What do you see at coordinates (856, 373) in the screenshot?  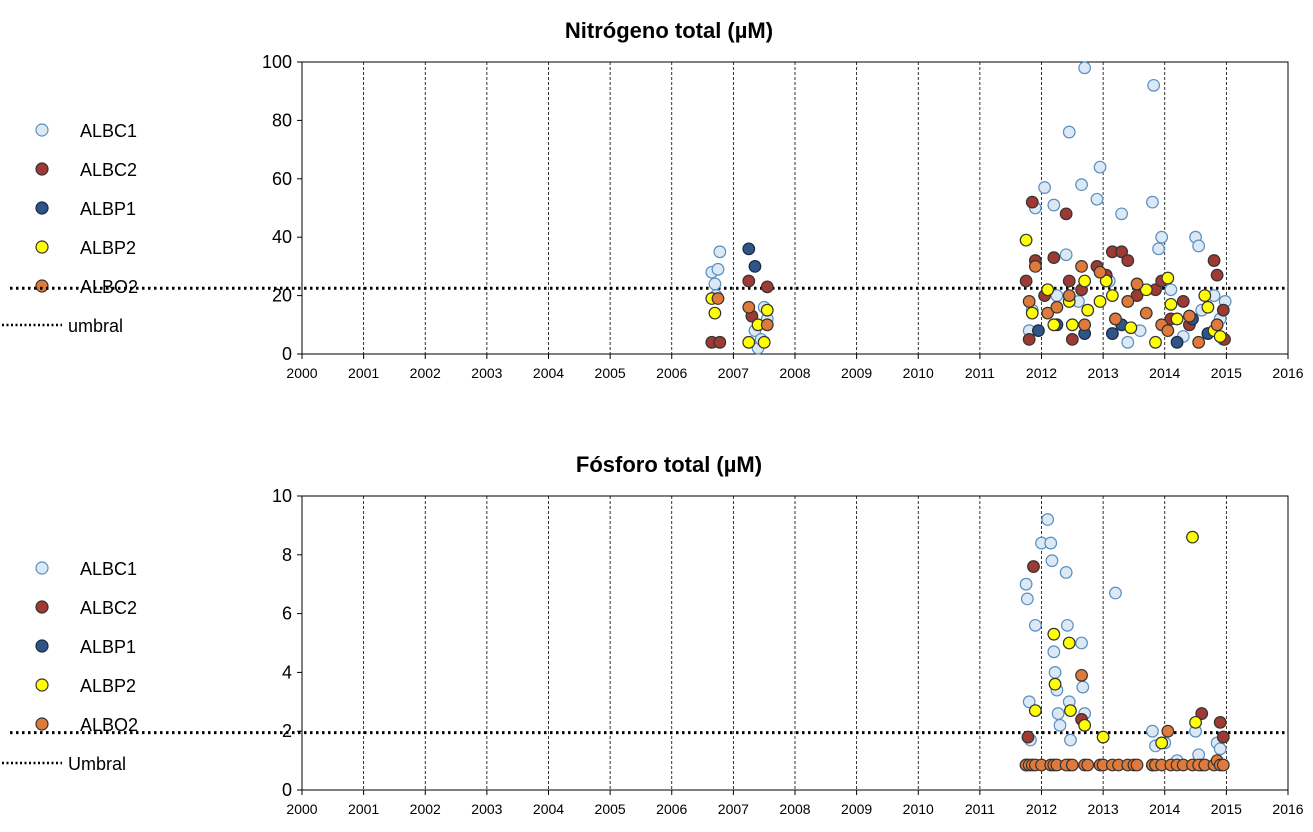 I see `x-tick-label: 2009` at bounding box center [856, 373].